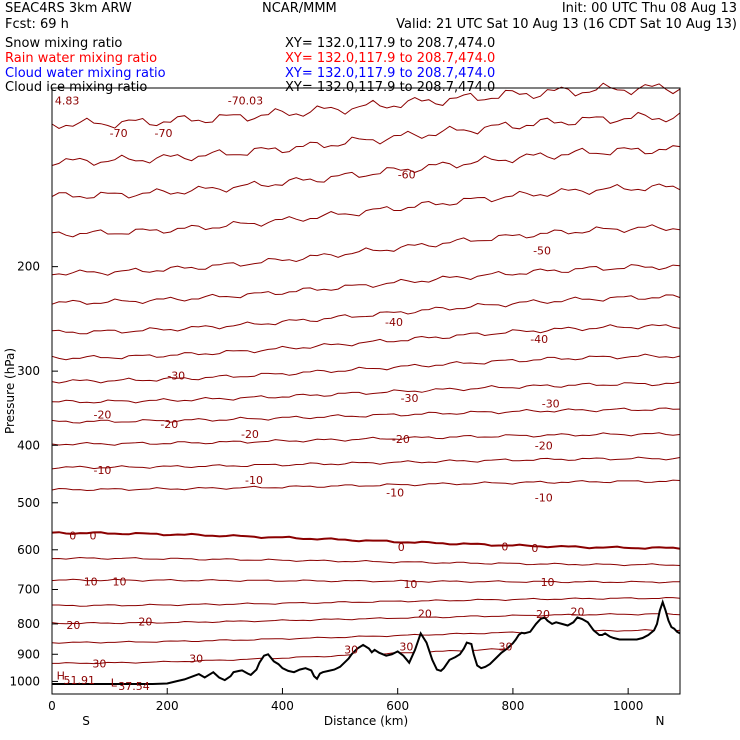 This screenshot has width=740, height=740. I want to click on y-axis-title: Pressure (hPa), so click(10, 391).